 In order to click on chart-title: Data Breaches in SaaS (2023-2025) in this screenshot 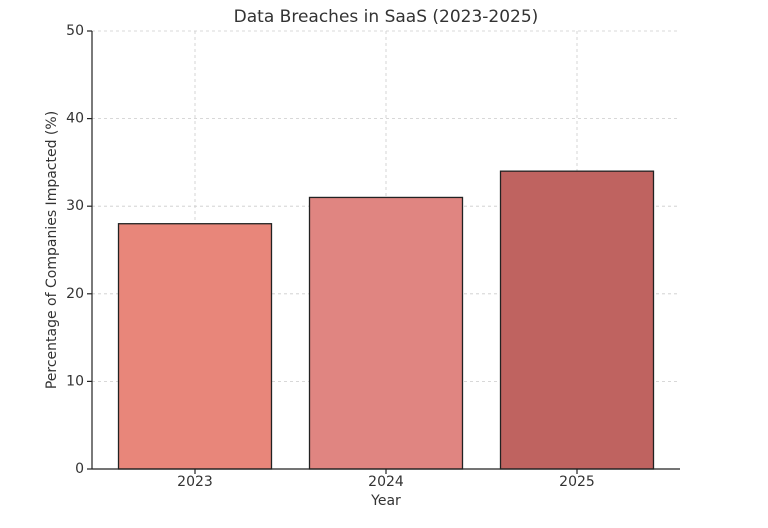, I will do `click(386, 17)`.